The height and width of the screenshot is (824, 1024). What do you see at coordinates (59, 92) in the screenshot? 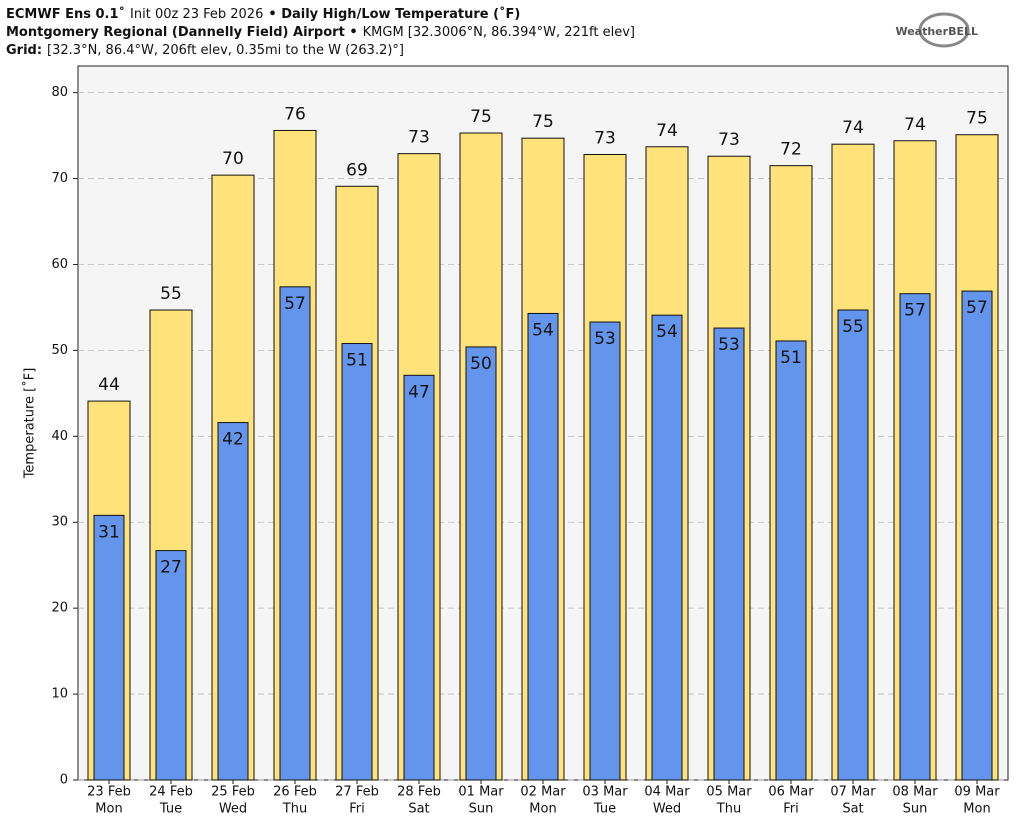
I see `y-tick-label: 80` at bounding box center [59, 92].